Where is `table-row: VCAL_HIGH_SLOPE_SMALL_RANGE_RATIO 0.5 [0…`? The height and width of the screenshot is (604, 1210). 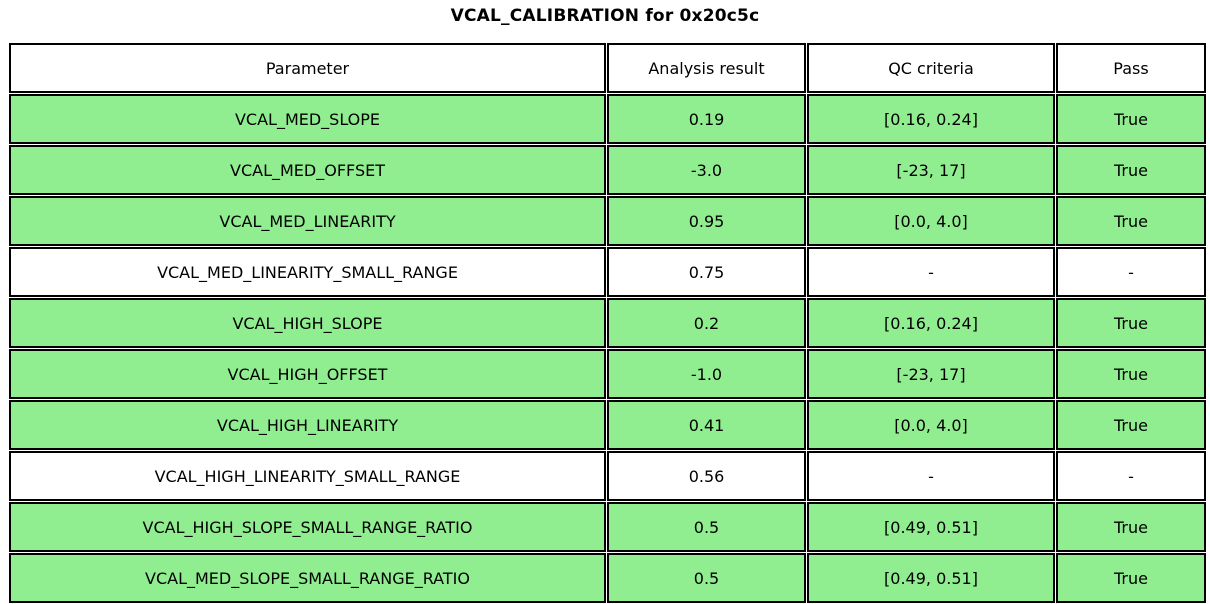 table-row: VCAL_HIGH_SLOPE_SMALL_RANGE_RATIO 0.5 [0… is located at coordinates (607, 527).